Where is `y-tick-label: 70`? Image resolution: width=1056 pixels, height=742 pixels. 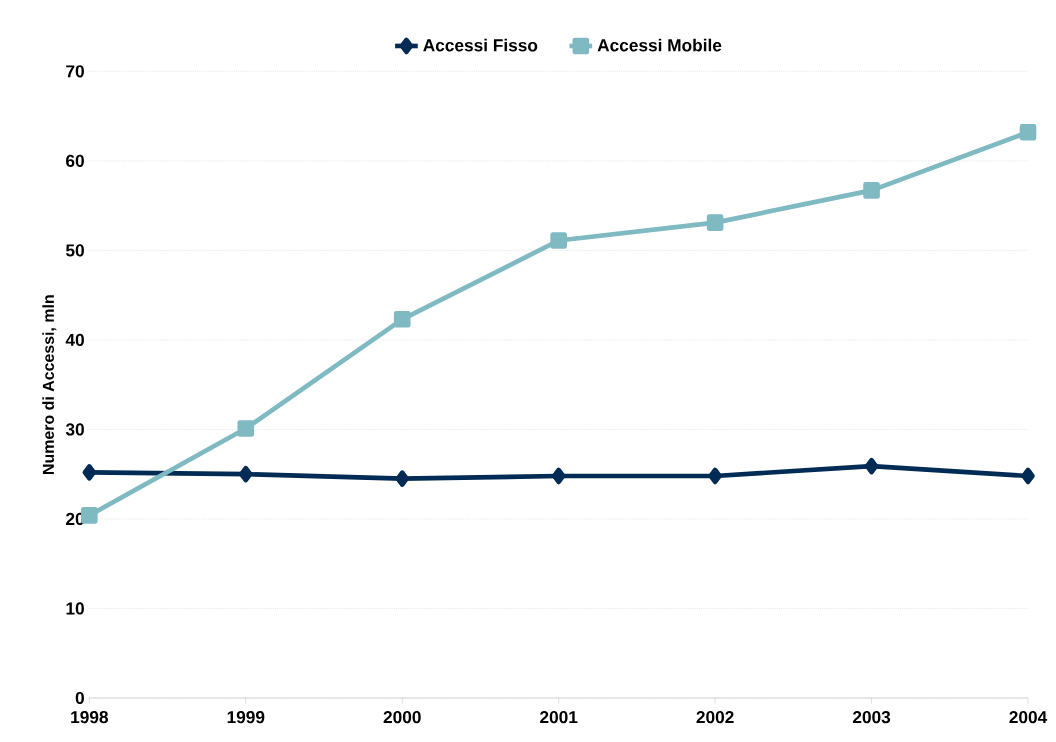
y-tick-label: 70 is located at coordinates (75, 71).